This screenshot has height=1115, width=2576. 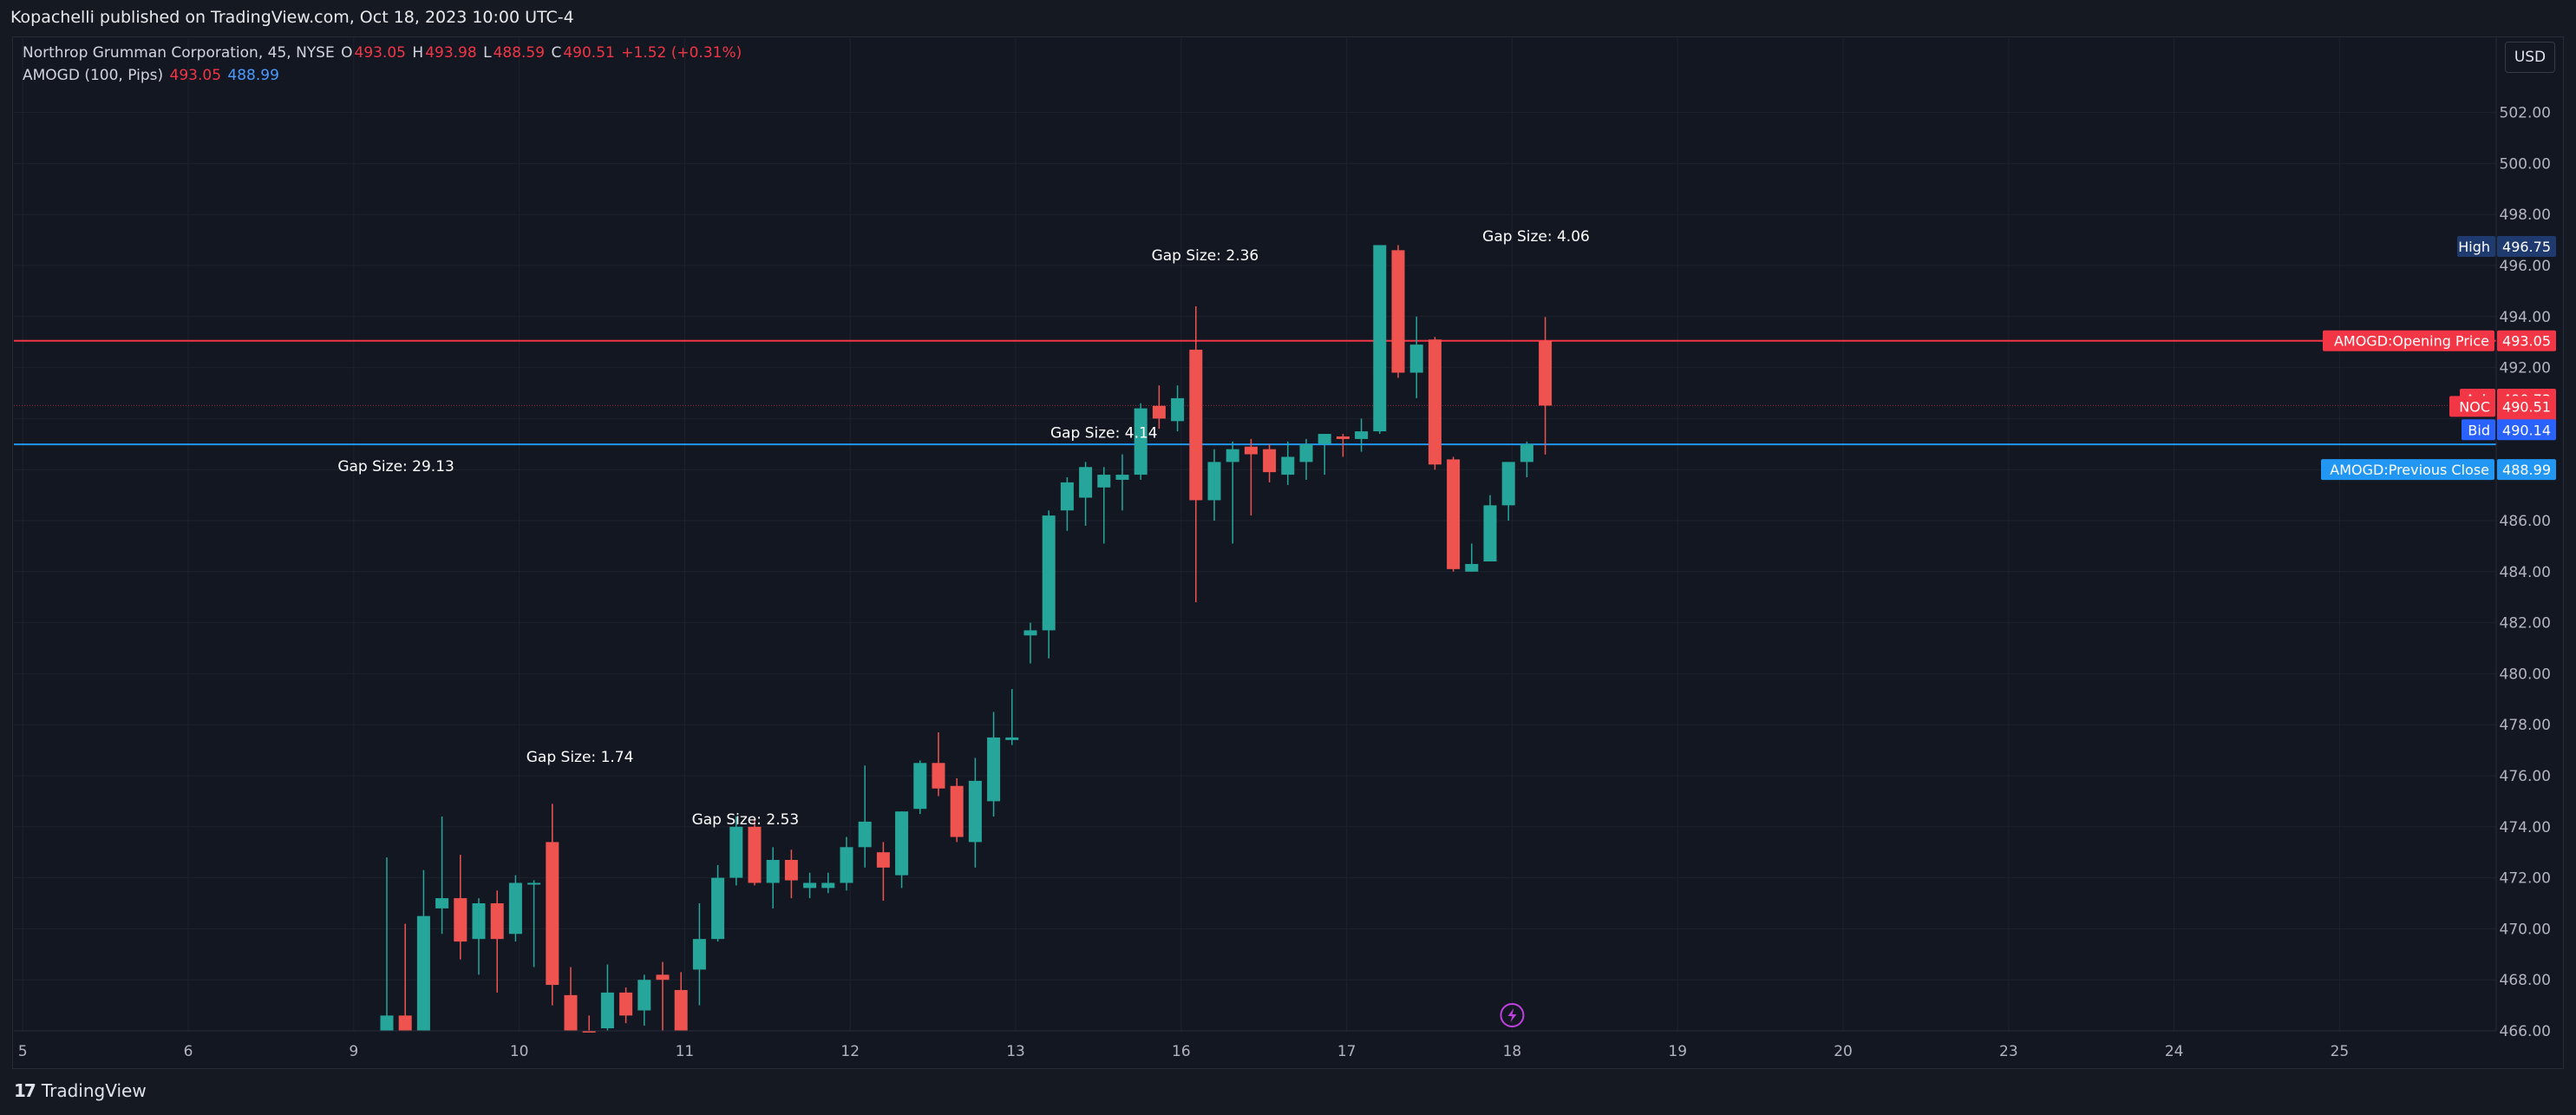 What do you see at coordinates (746, 820) in the screenshot?
I see `gap-size-label: Gap Size: 2.53` at bounding box center [746, 820].